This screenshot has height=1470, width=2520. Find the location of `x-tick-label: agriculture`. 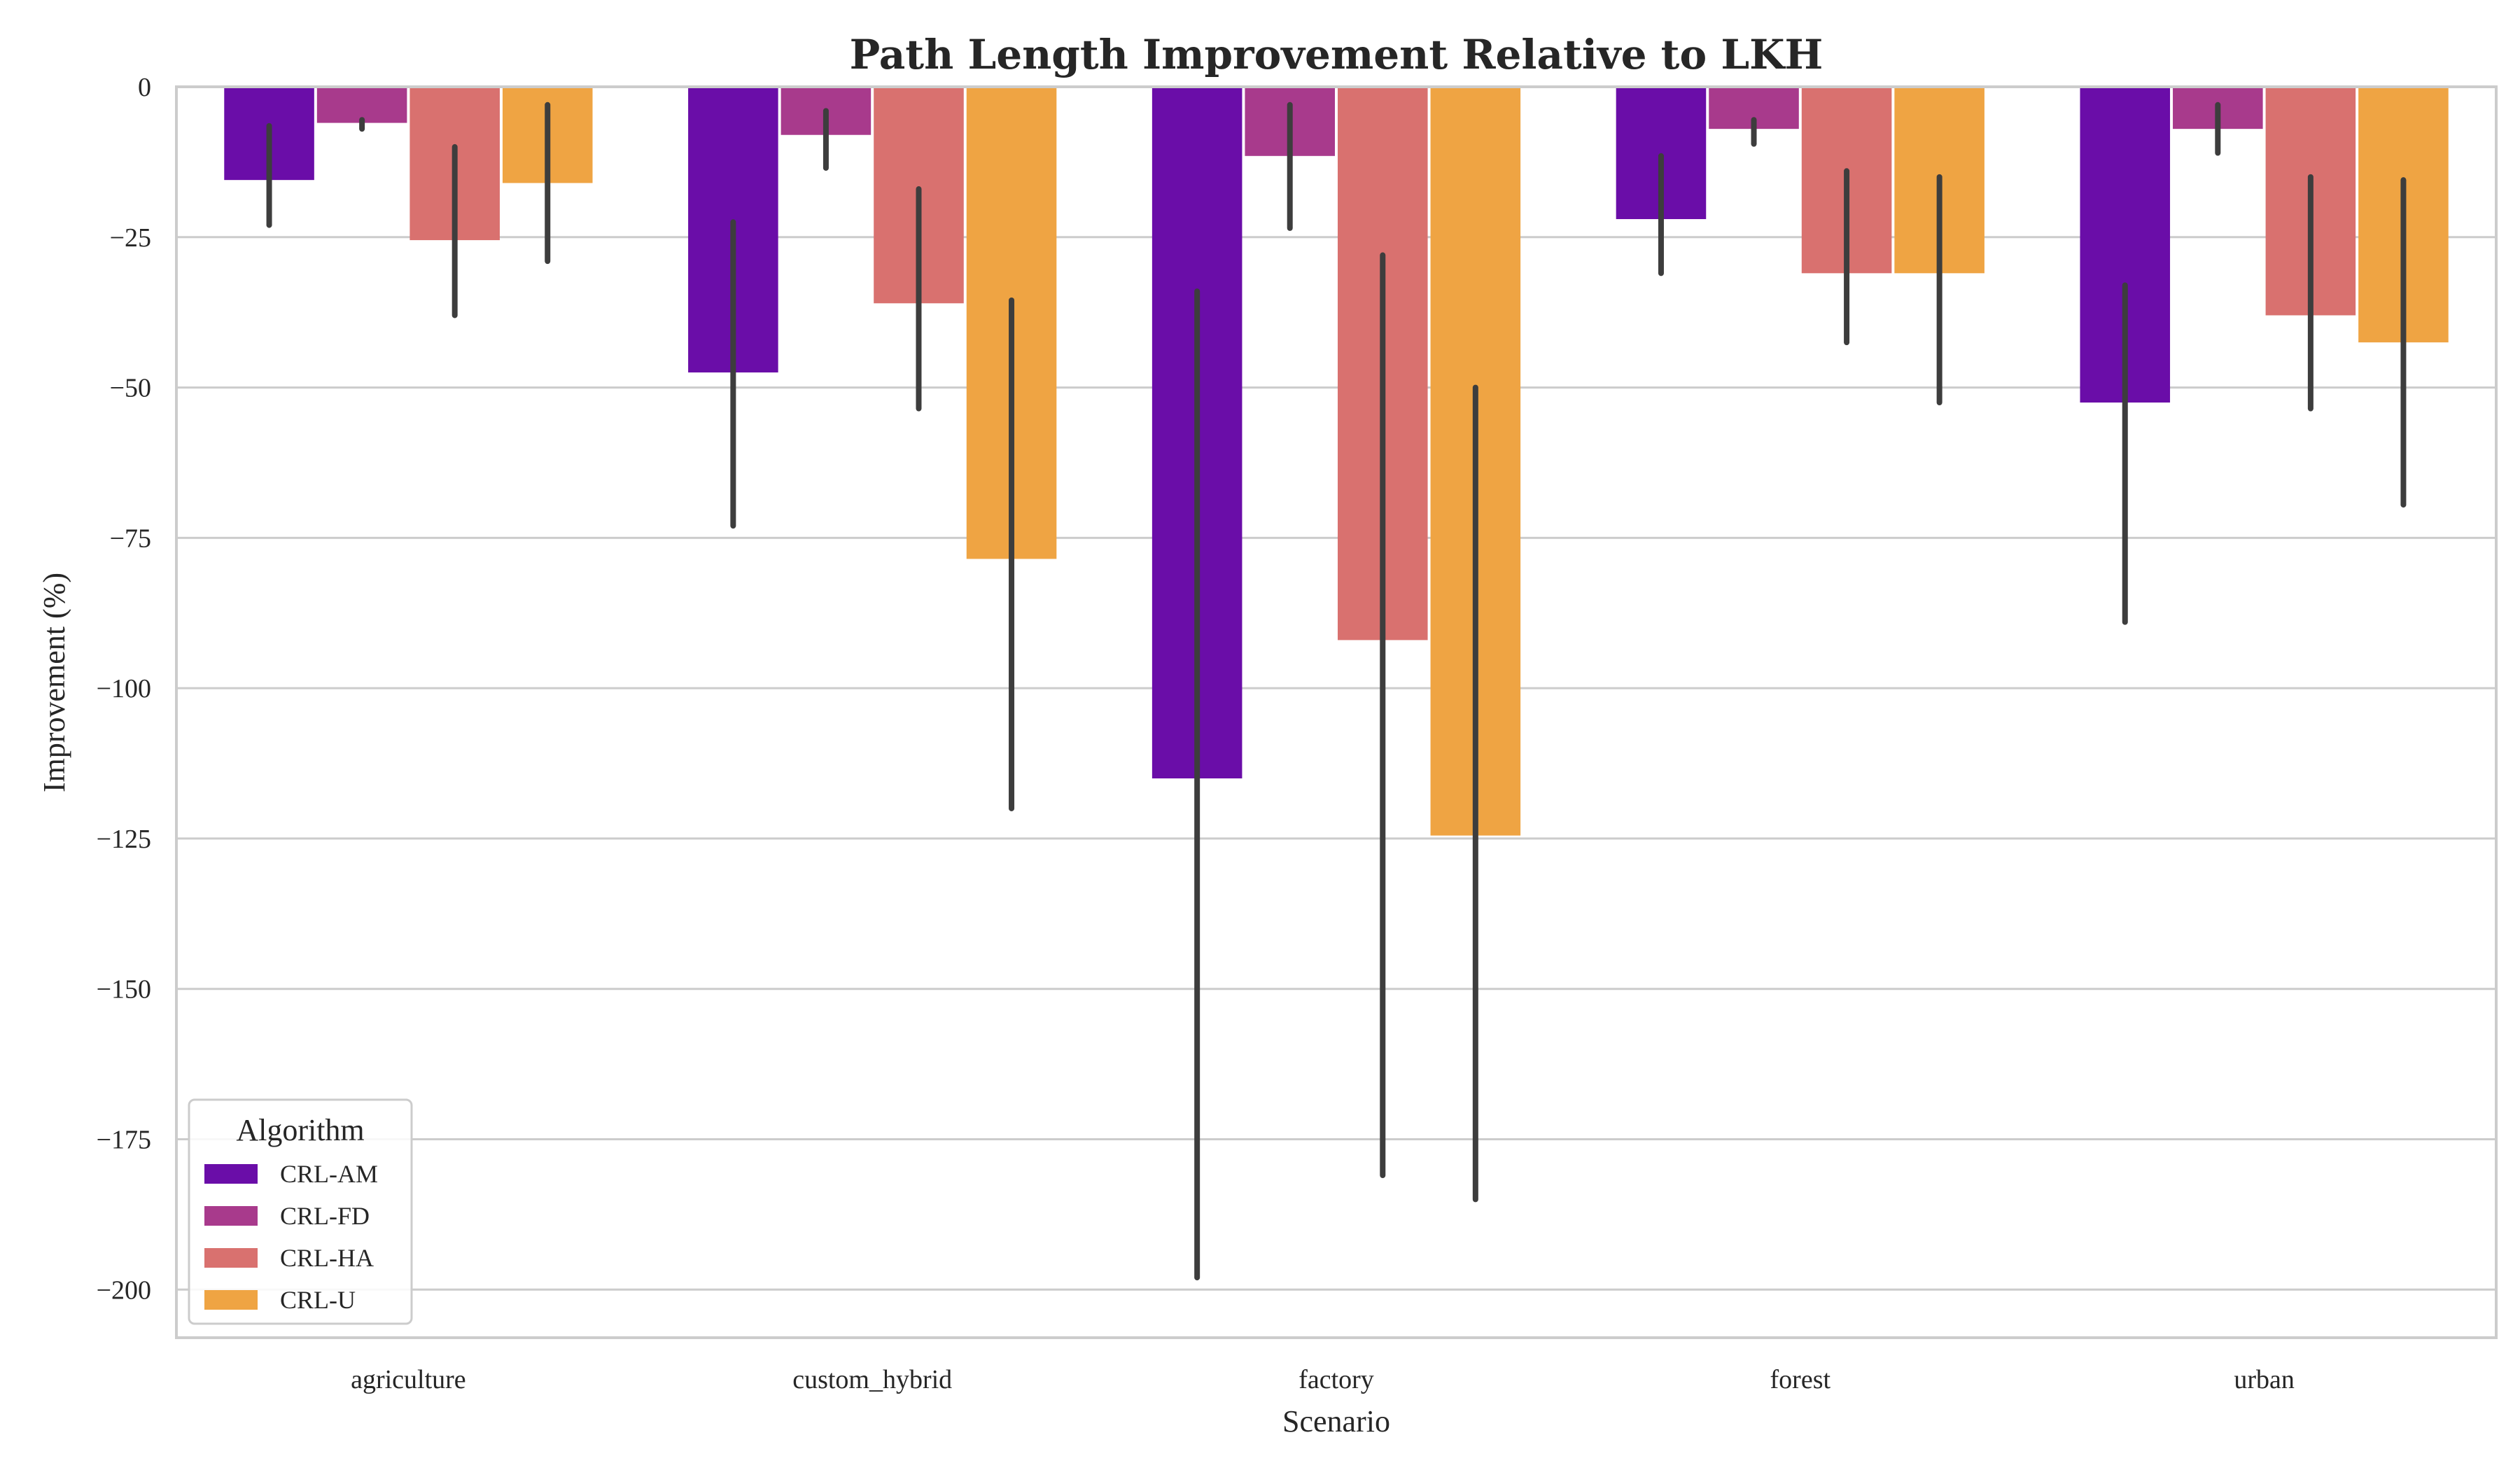

x-tick-label: agriculture is located at coordinates (408, 1379).